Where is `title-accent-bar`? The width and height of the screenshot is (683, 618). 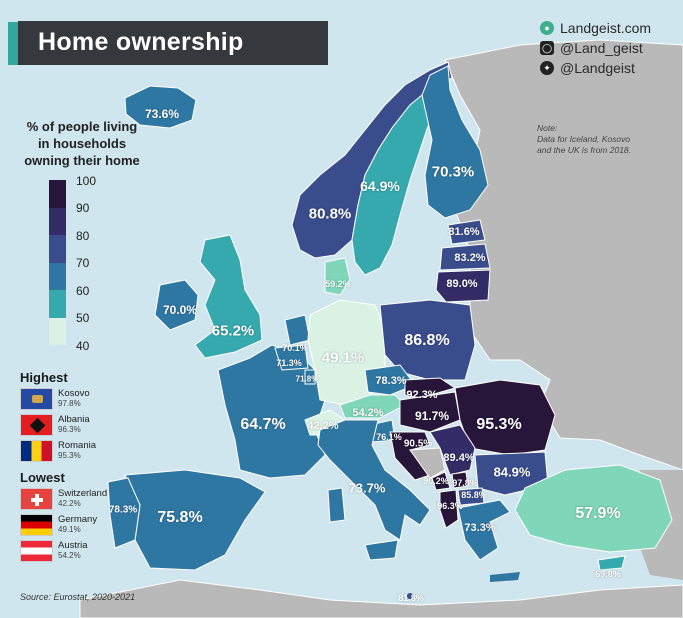
title-accent-bar is located at coordinates (13, 43).